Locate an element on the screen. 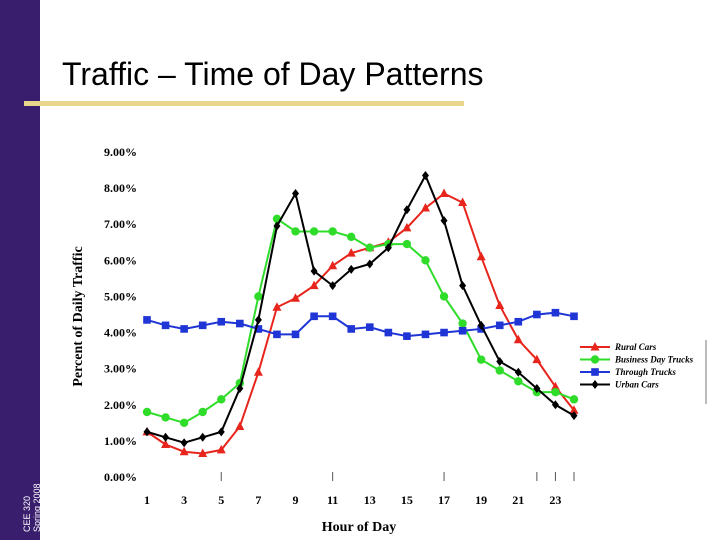 The width and height of the screenshot is (720, 540). legend-label: Business Day Trucks is located at coordinates (654, 360).